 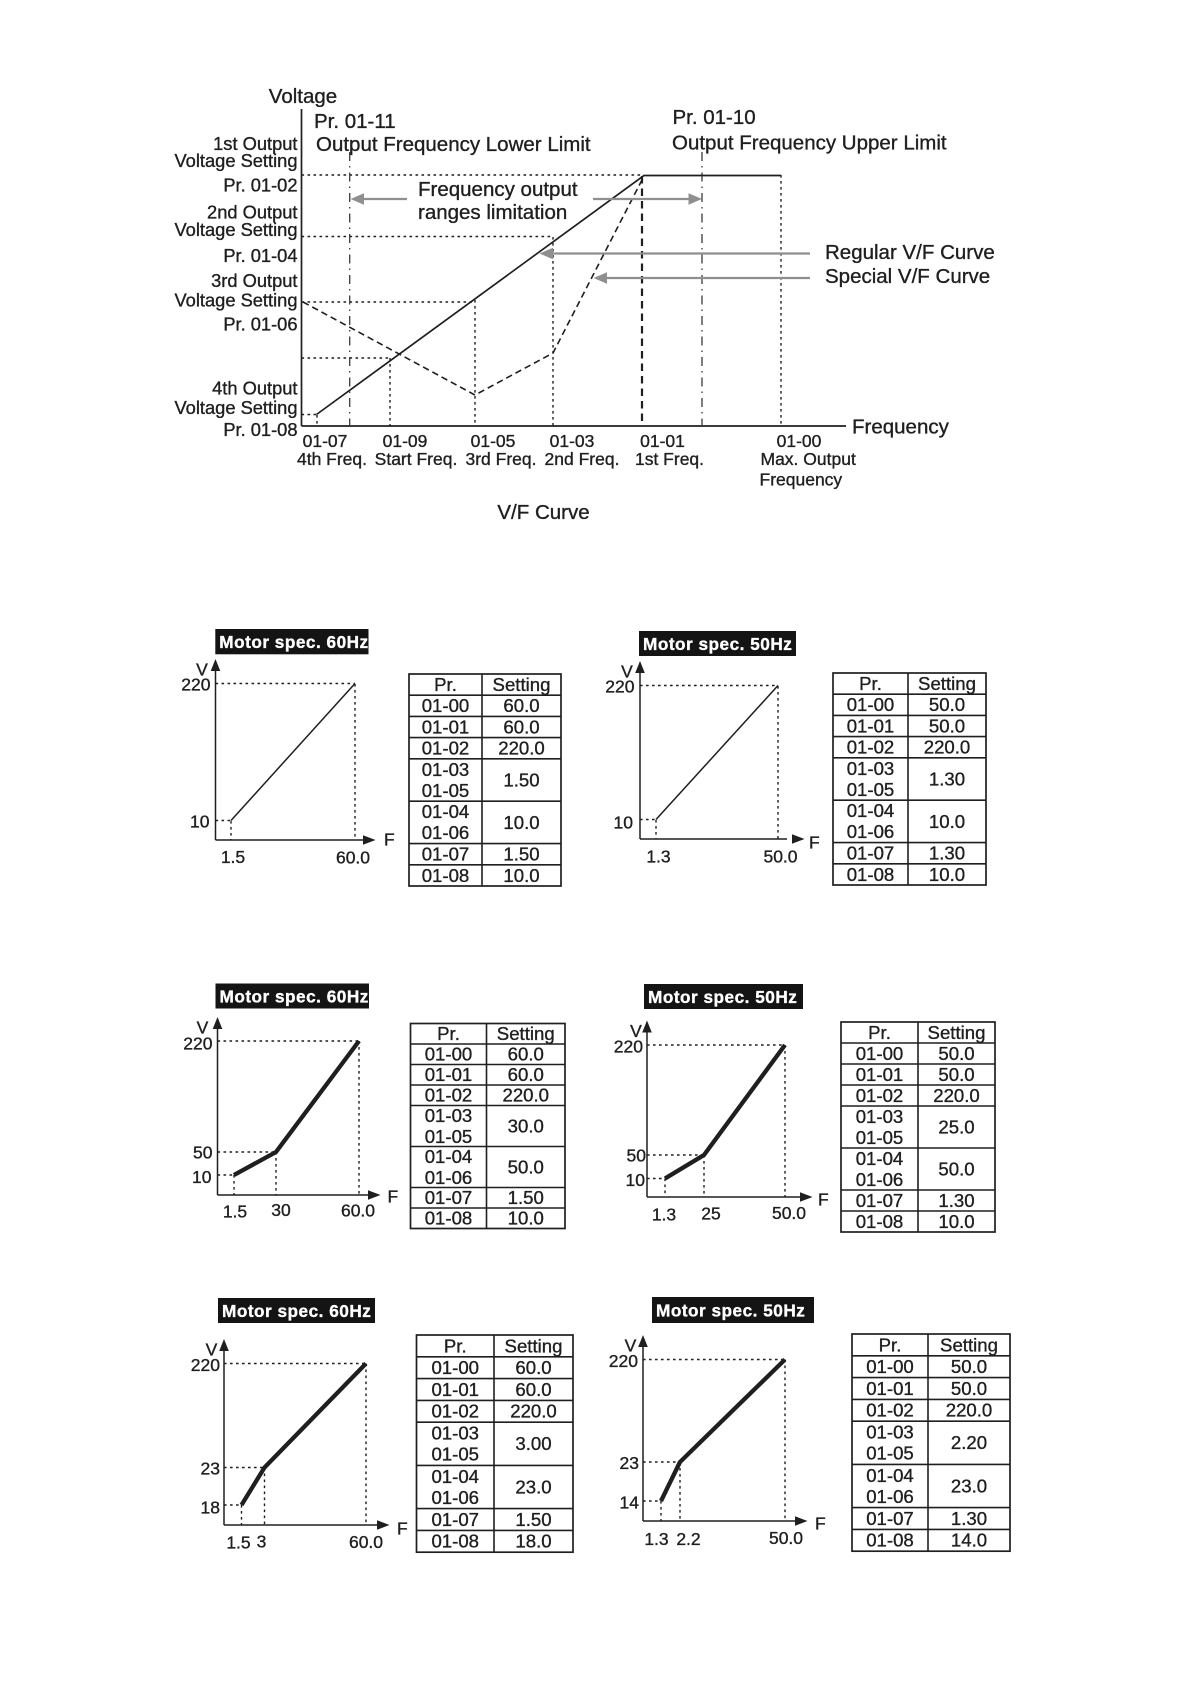 I want to click on svg-text: 23, so click(x=210, y=1469).